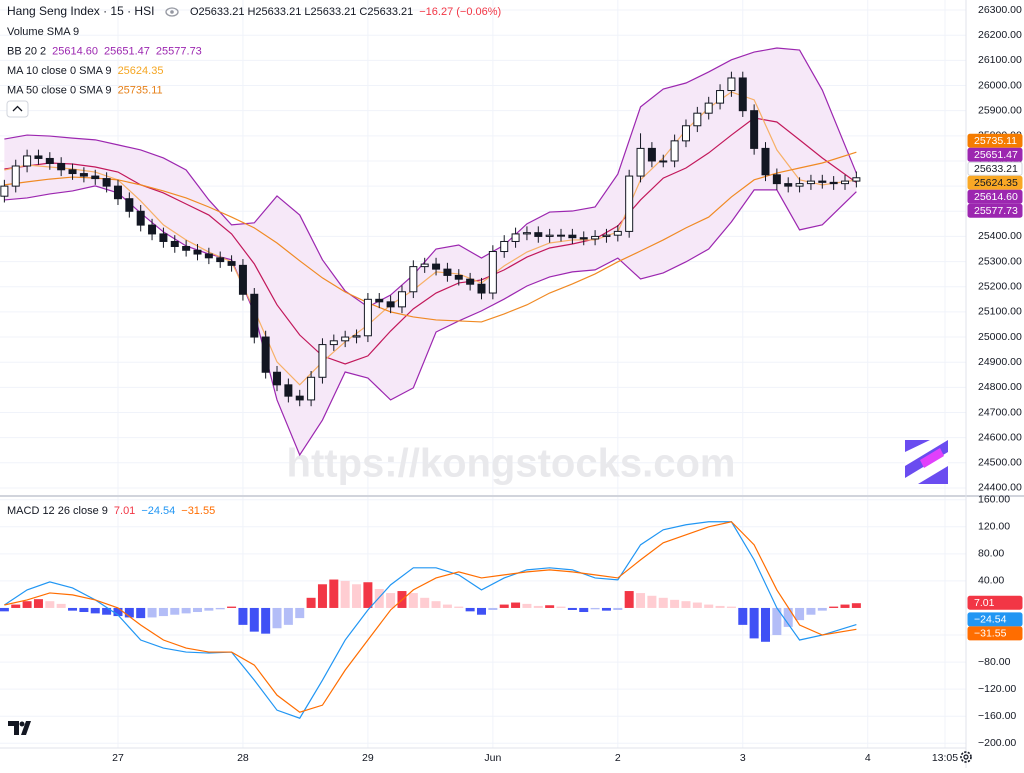  Describe the element at coordinates (124, 511) in the screenshot. I see `legend-value: 7.01` at that location.